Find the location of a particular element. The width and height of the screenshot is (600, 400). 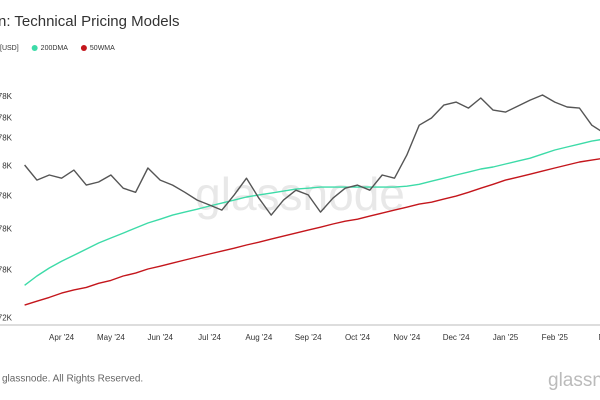

x-tick-label: May '24 is located at coordinates (111, 337).